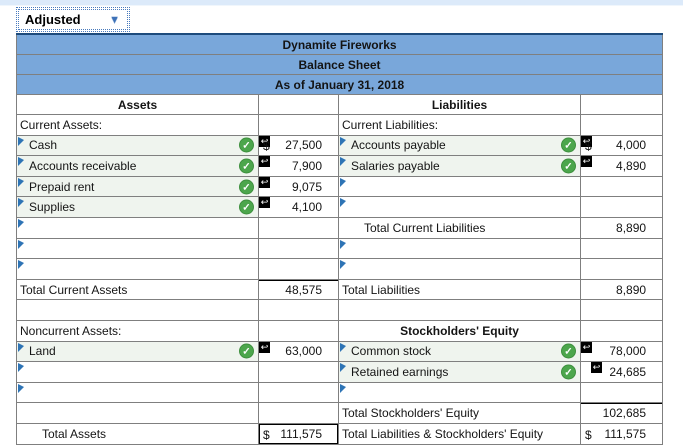 This screenshot has width=683, height=448. What do you see at coordinates (137, 433) in the screenshot?
I see `total-label-cell: Total Assets` at bounding box center [137, 433].